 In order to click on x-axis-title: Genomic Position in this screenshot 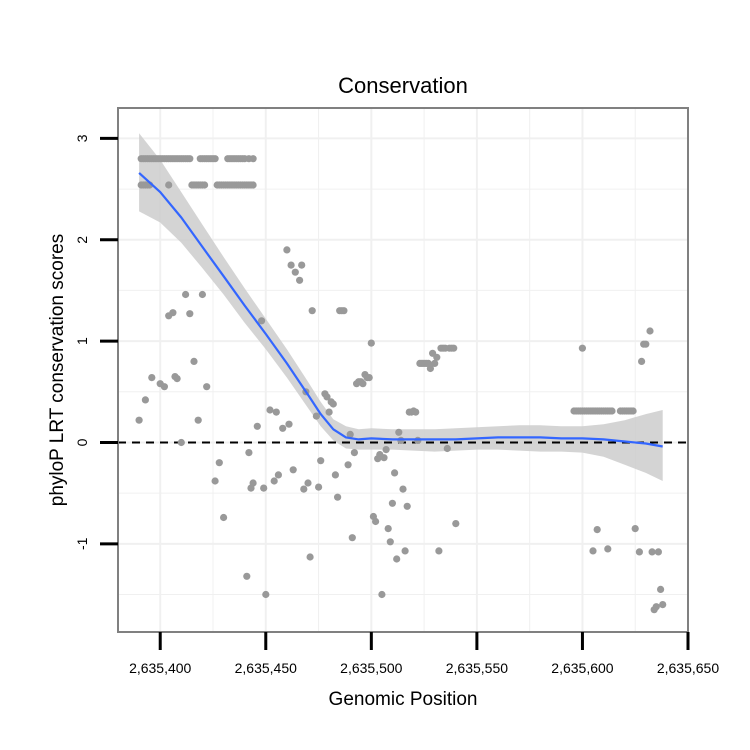, I will do `click(403, 699)`.